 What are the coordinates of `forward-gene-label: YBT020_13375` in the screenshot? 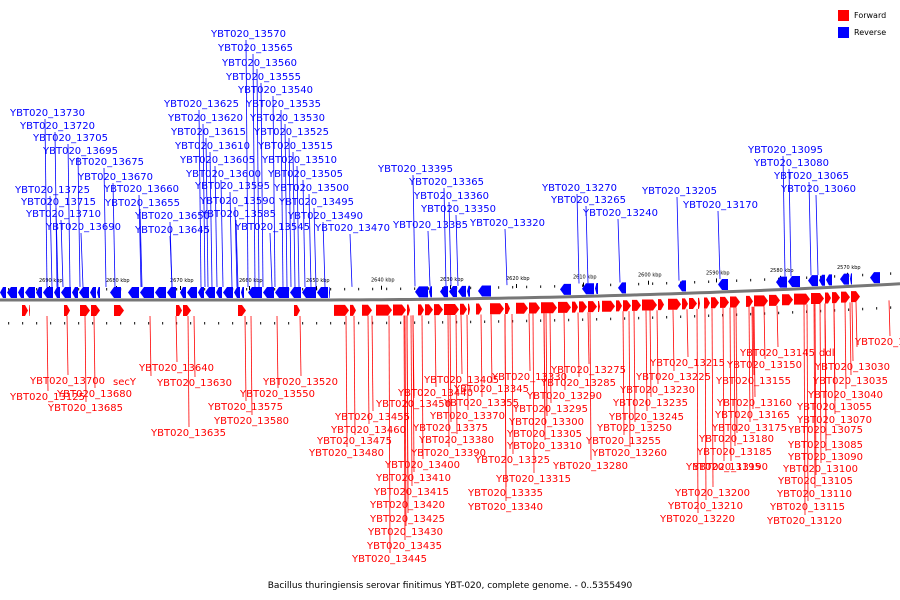 It's located at (450, 428).